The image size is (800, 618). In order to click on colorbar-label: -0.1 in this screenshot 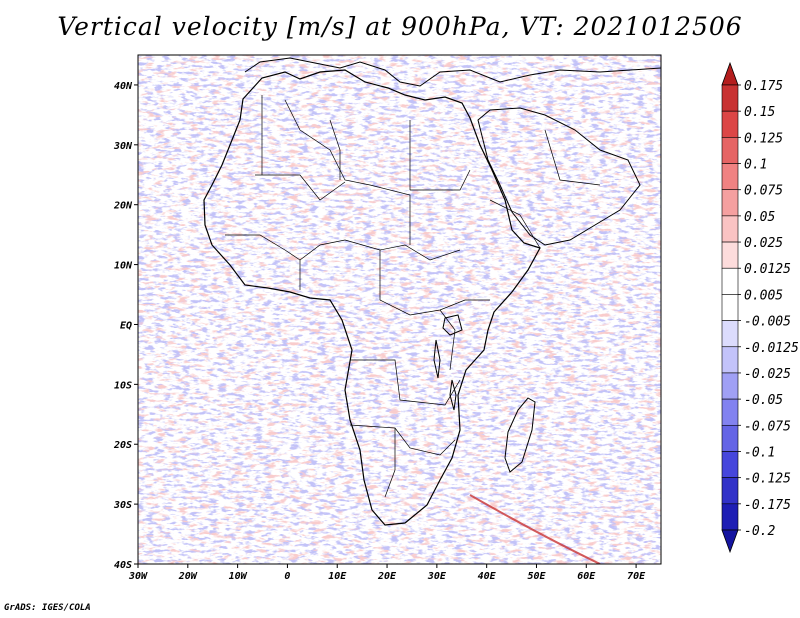, I will do `click(759, 452)`.